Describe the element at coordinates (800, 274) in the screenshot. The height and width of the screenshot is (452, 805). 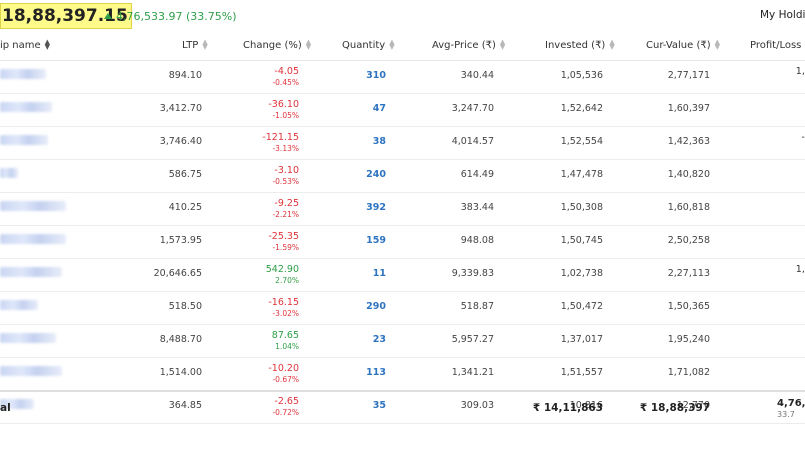
I see `profit-loss-cell: 1,24,3121.0` at that location.